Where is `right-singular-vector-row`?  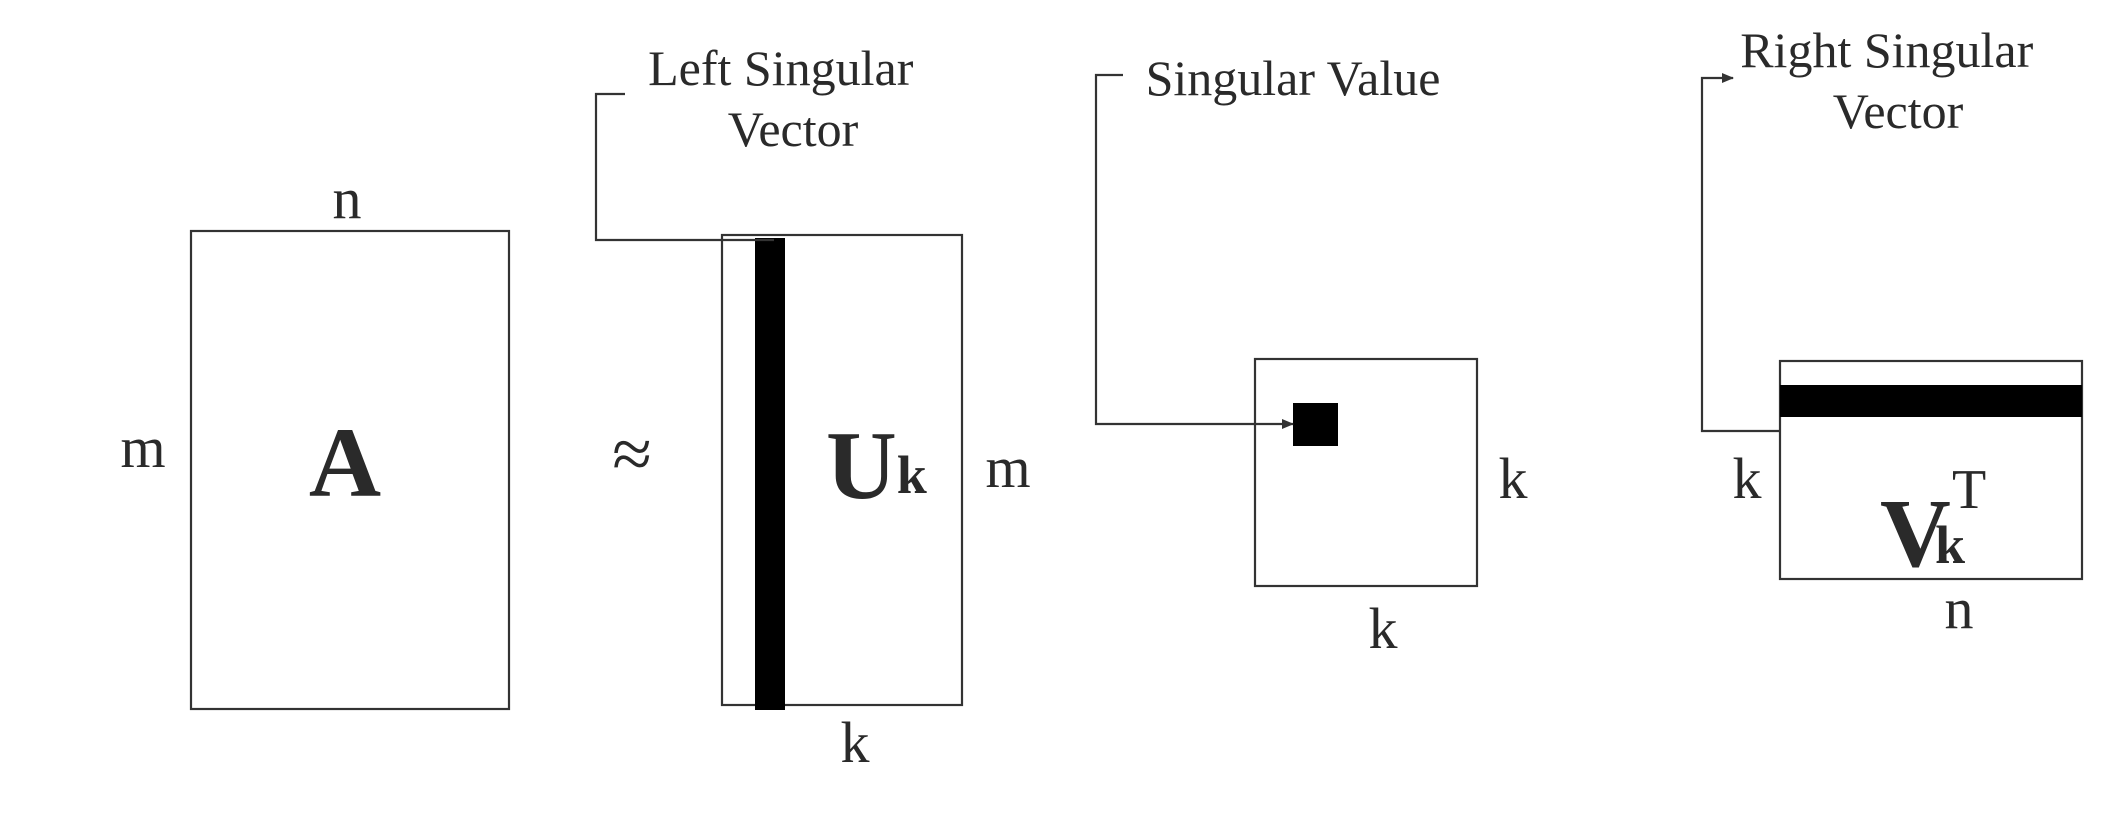
right-singular-vector-row is located at coordinates (1931, 401).